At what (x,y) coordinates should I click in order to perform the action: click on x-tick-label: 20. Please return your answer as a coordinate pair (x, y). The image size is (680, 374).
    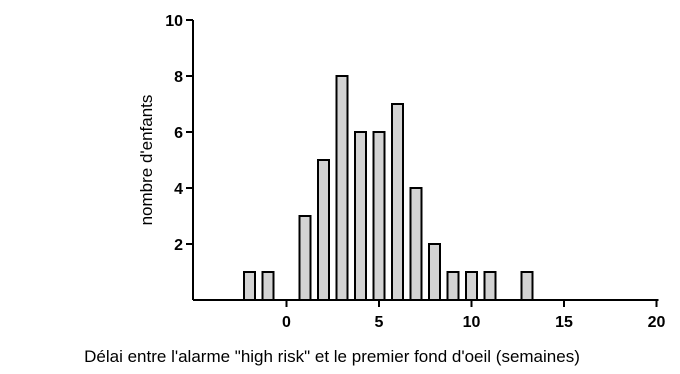
    Looking at the image, I should click on (657, 322).